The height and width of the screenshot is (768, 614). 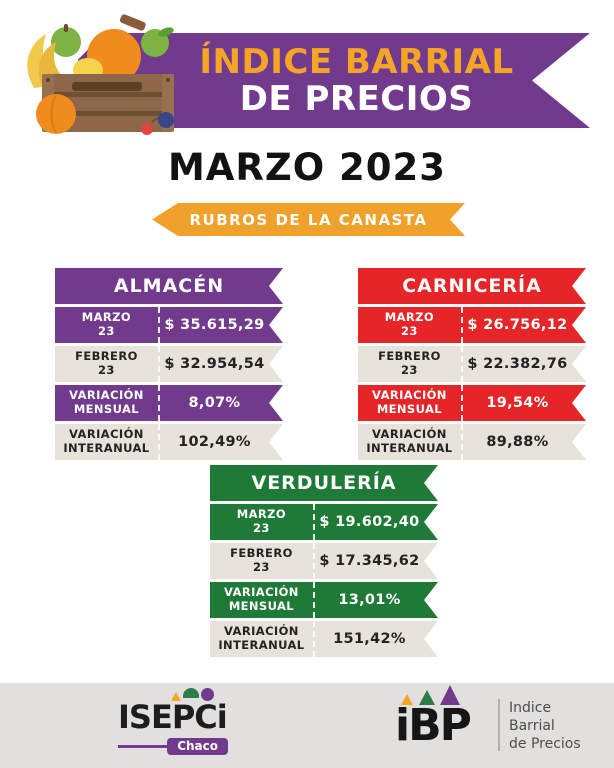 I want to click on table-row: MARZO 23 $ 19.602,40, so click(x=324, y=522).